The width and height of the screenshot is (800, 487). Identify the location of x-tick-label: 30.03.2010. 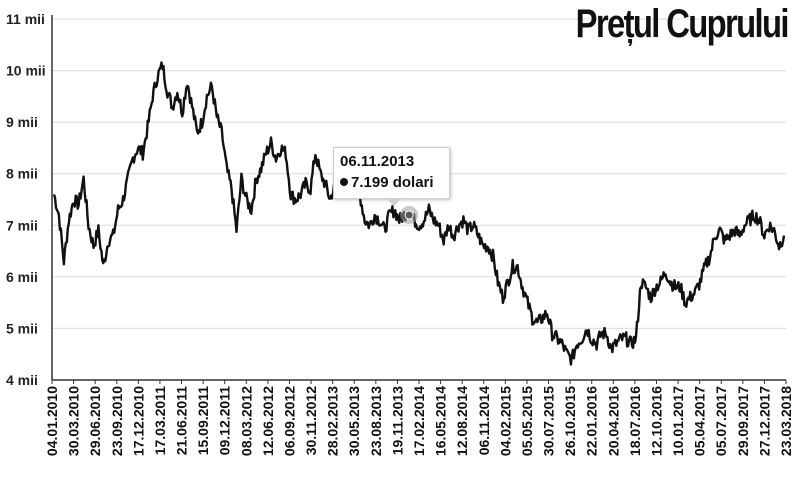
(74, 421).